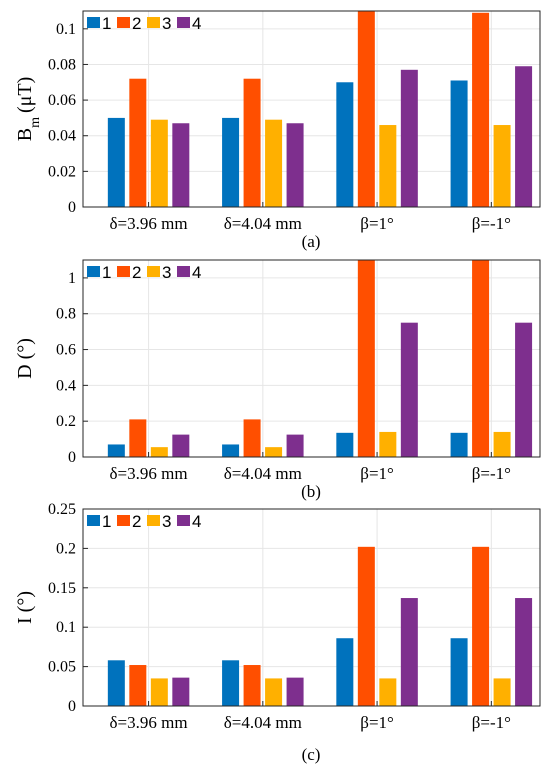 The height and width of the screenshot is (775, 550). What do you see at coordinates (62, 667) in the screenshot?
I see `y-tick-label: 0.05` at bounding box center [62, 667].